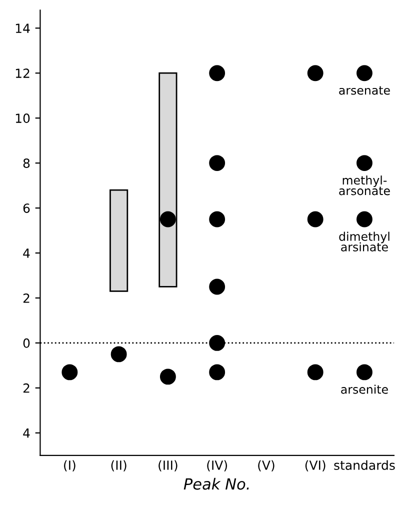  Describe the element at coordinates (70, 466) in the screenshot. I see `x-tick-label: (I)` at that location.